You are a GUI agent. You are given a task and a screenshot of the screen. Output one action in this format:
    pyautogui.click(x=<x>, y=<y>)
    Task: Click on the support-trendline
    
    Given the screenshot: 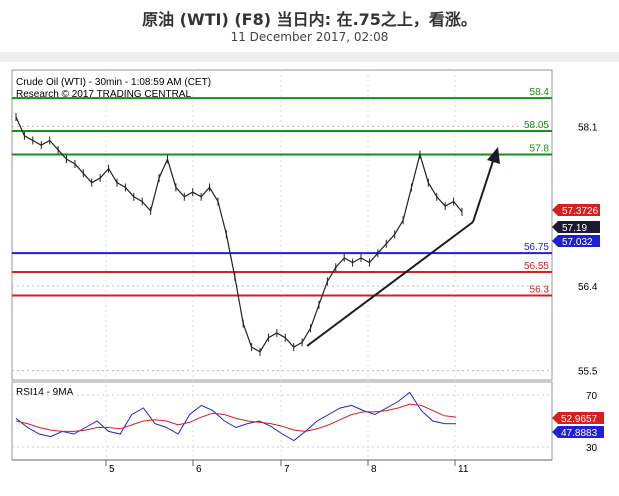 What is the action you would take?
    pyautogui.click(x=390, y=284)
    